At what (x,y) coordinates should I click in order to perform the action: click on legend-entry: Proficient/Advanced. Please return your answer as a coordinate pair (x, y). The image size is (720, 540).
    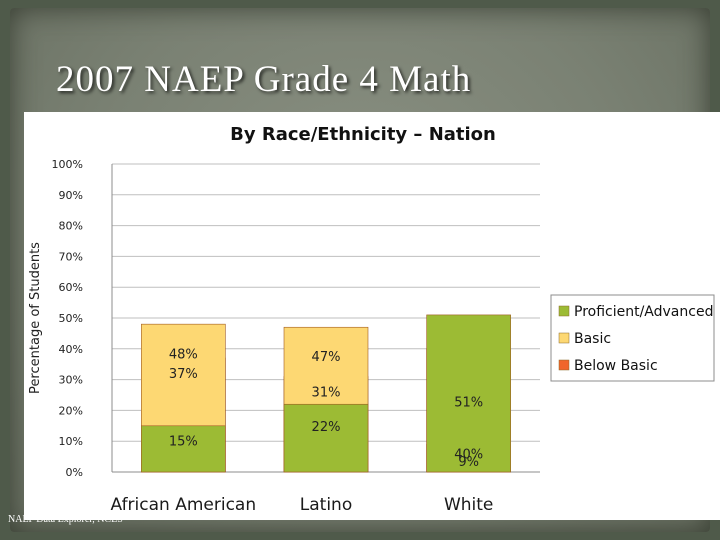
    Looking at the image, I should click on (643, 312).